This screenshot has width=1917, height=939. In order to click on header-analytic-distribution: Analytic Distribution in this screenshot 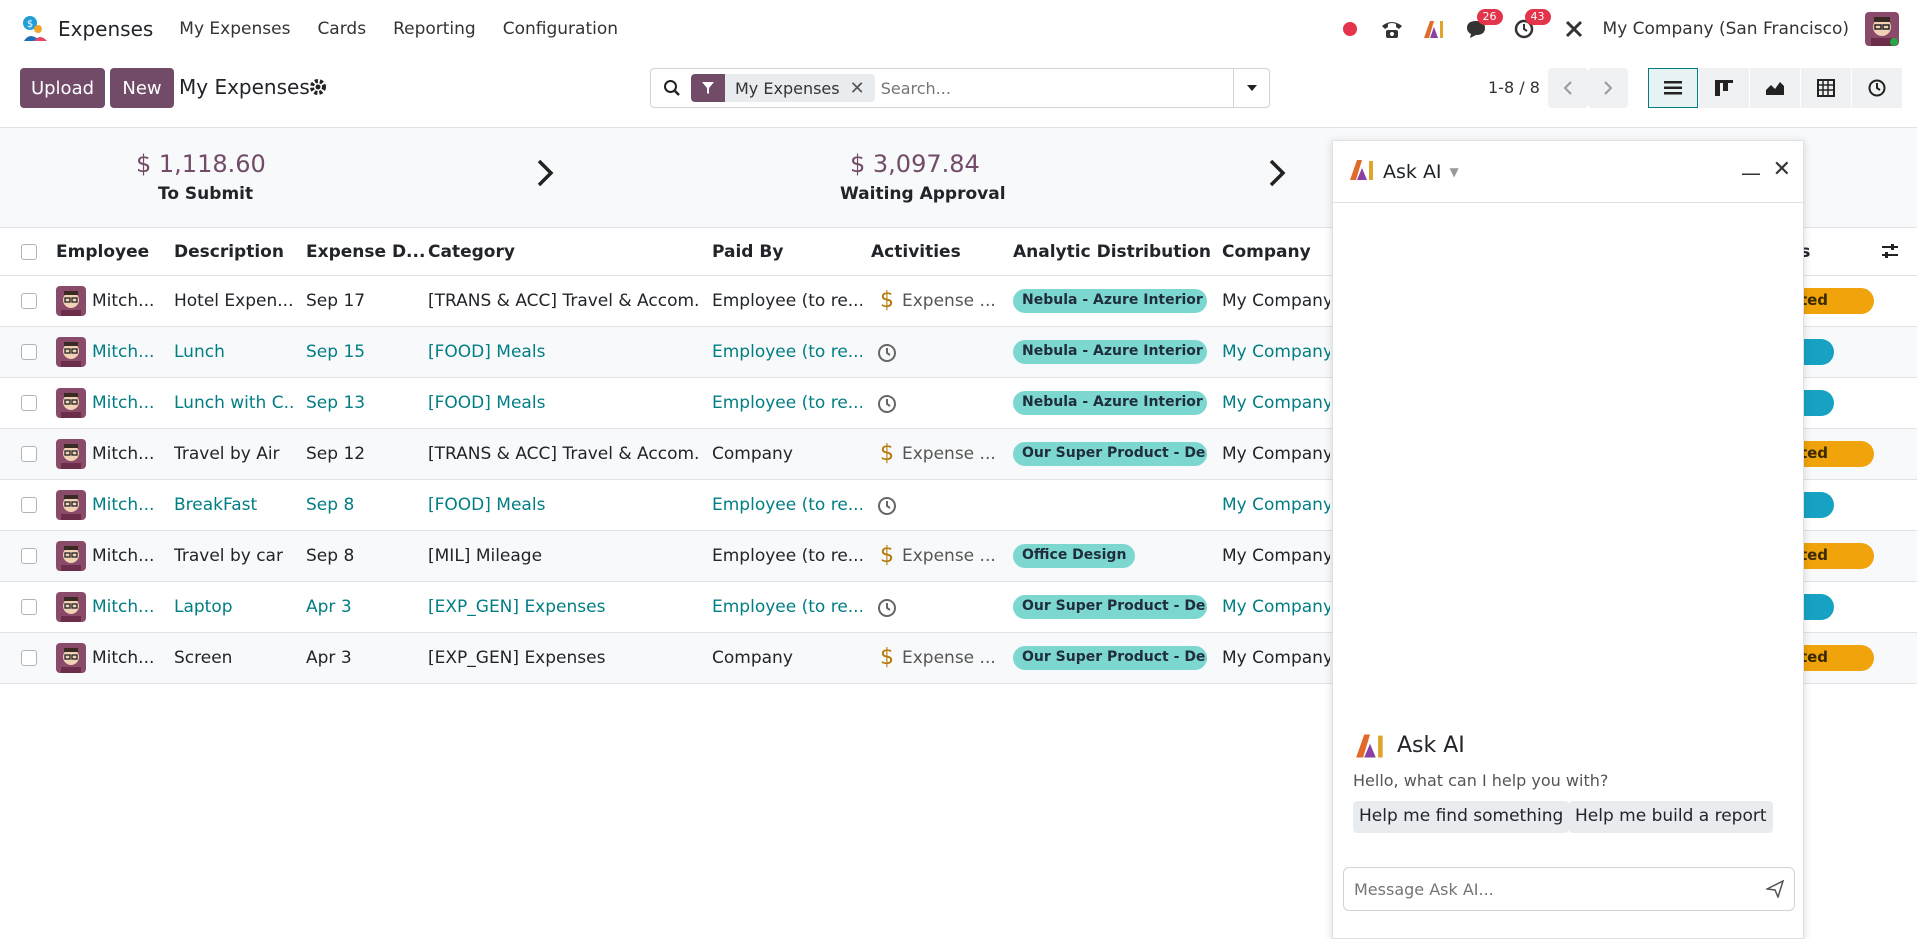, I will do `click(1112, 252)`.